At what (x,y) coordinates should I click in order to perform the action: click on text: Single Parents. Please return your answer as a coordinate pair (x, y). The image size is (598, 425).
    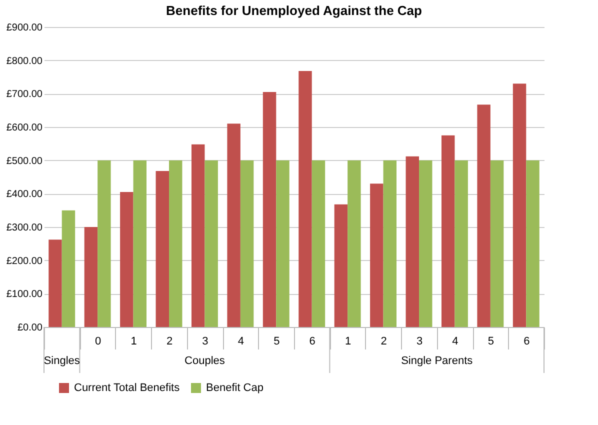
    Looking at the image, I should click on (437, 361).